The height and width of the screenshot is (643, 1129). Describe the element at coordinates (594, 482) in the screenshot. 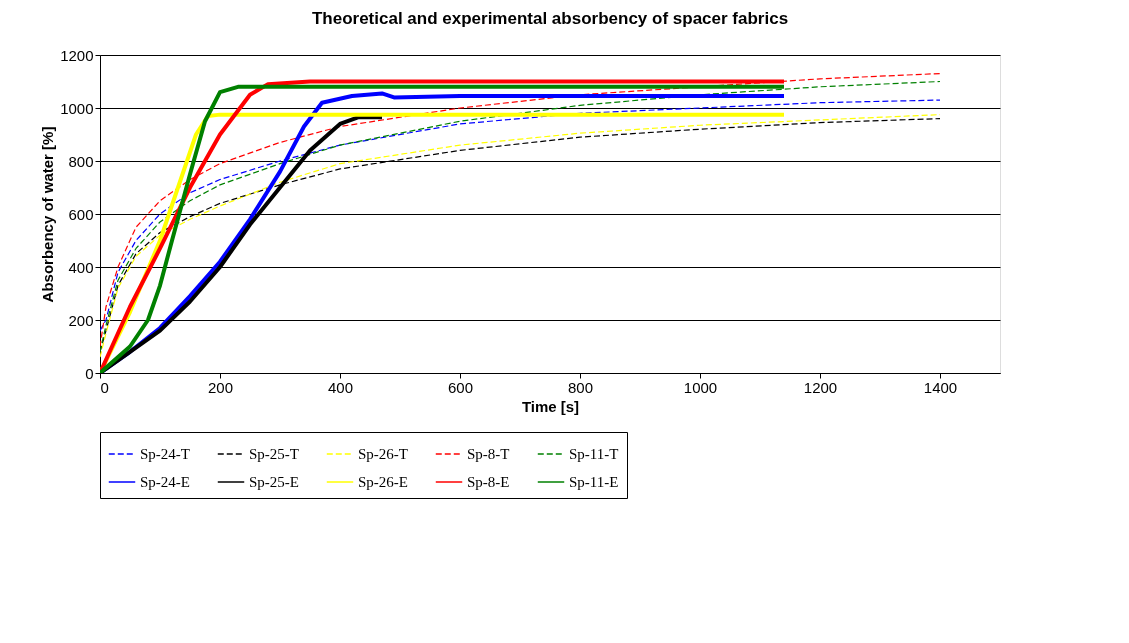

I see `legend-label: Sp-11-E` at that location.